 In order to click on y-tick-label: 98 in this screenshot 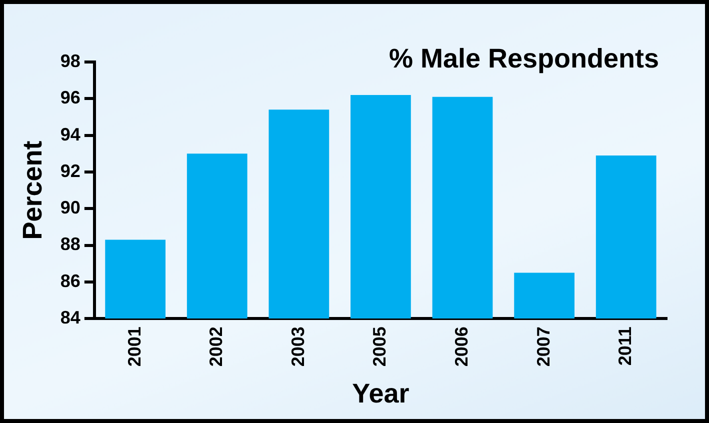, I will do `click(70, 60)`.